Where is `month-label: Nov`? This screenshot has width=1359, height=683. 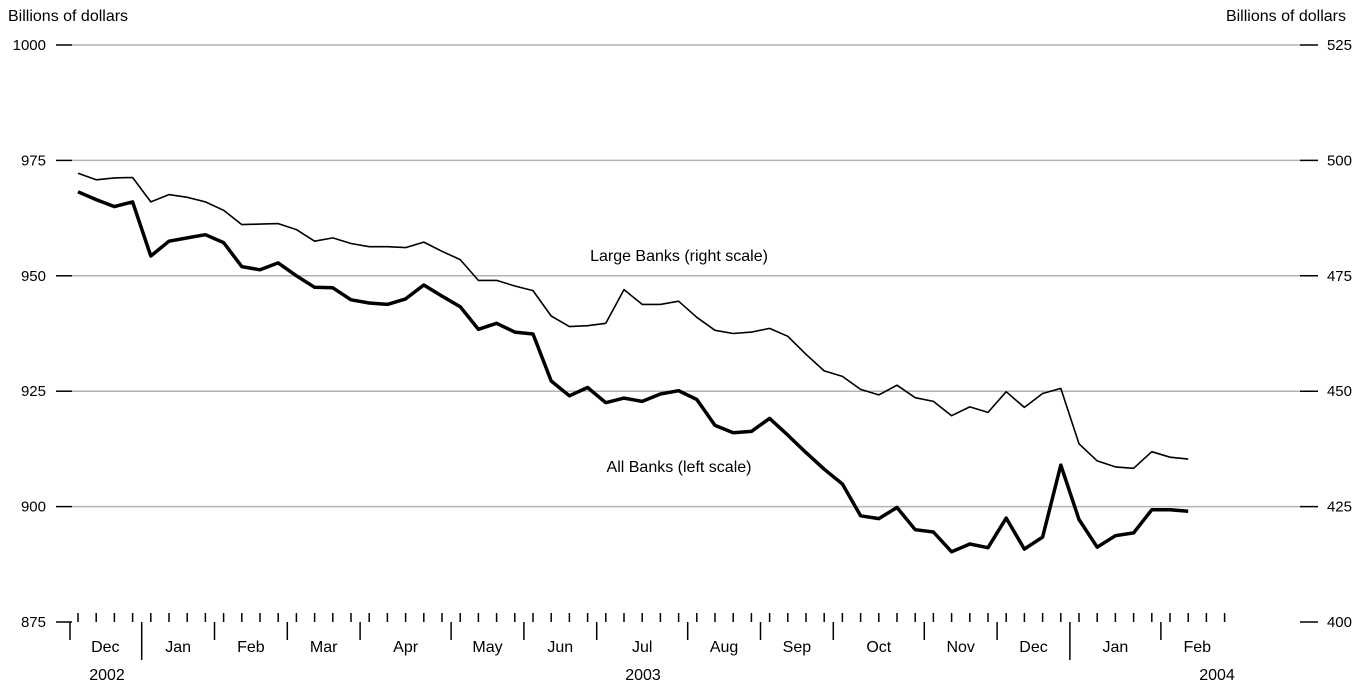
month-label: Nov is located at coordinates (960, 647).